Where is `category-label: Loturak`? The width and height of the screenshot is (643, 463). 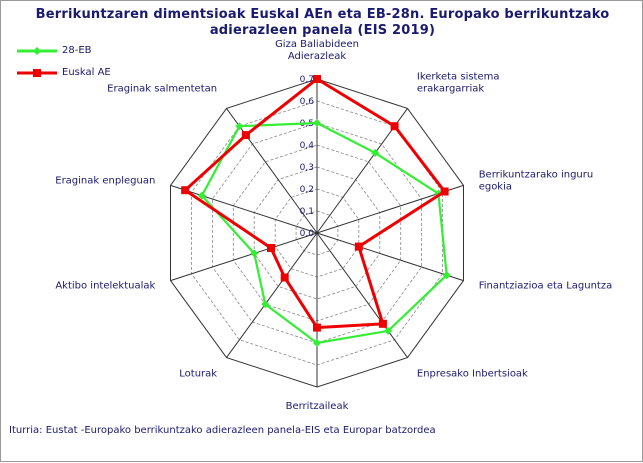 category-label: Loturak is located at coordinates (198, 374).